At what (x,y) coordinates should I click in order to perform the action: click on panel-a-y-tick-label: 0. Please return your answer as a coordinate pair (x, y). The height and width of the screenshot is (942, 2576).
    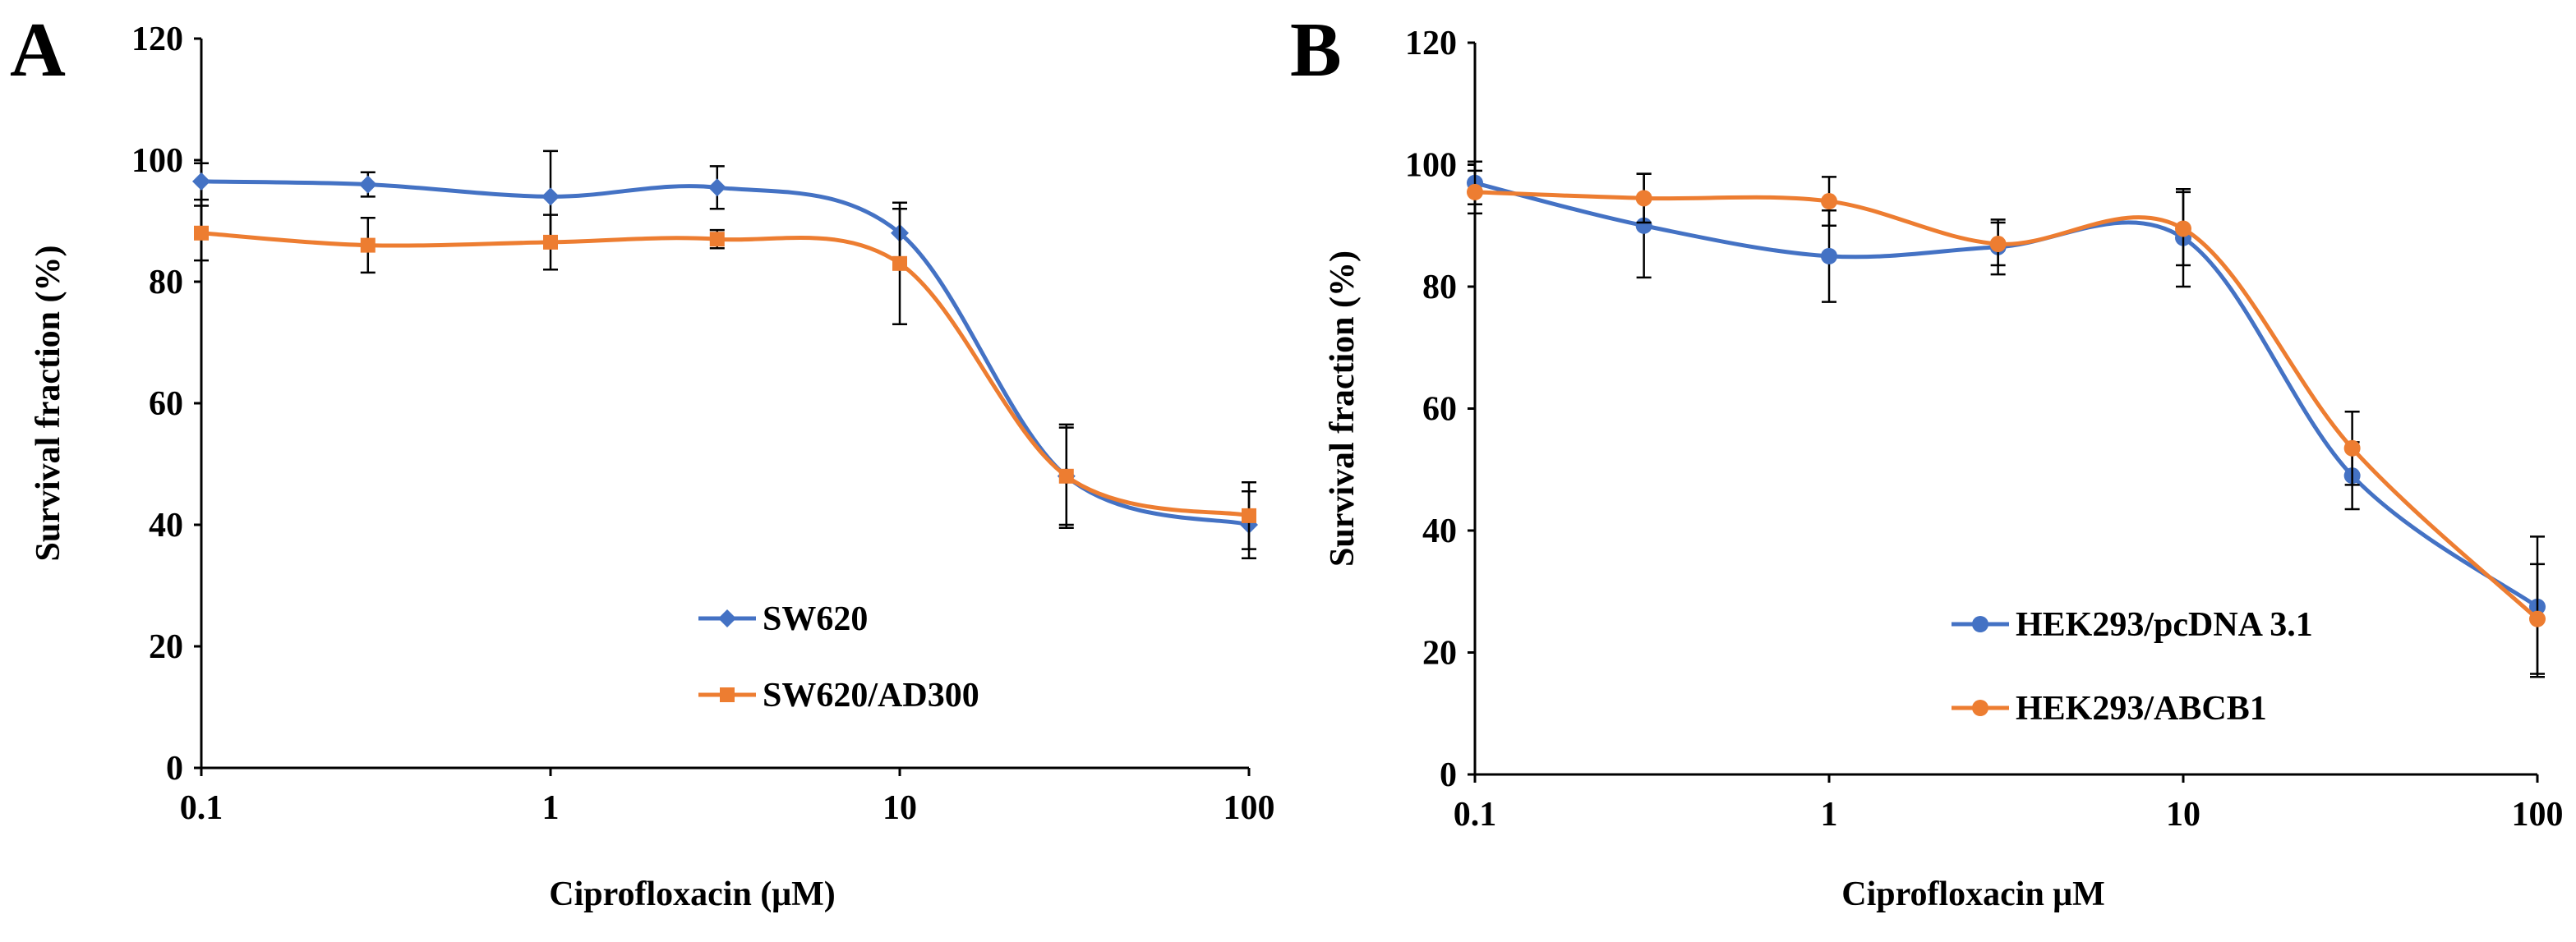
    Looking at the image, I should click on (174, 769).